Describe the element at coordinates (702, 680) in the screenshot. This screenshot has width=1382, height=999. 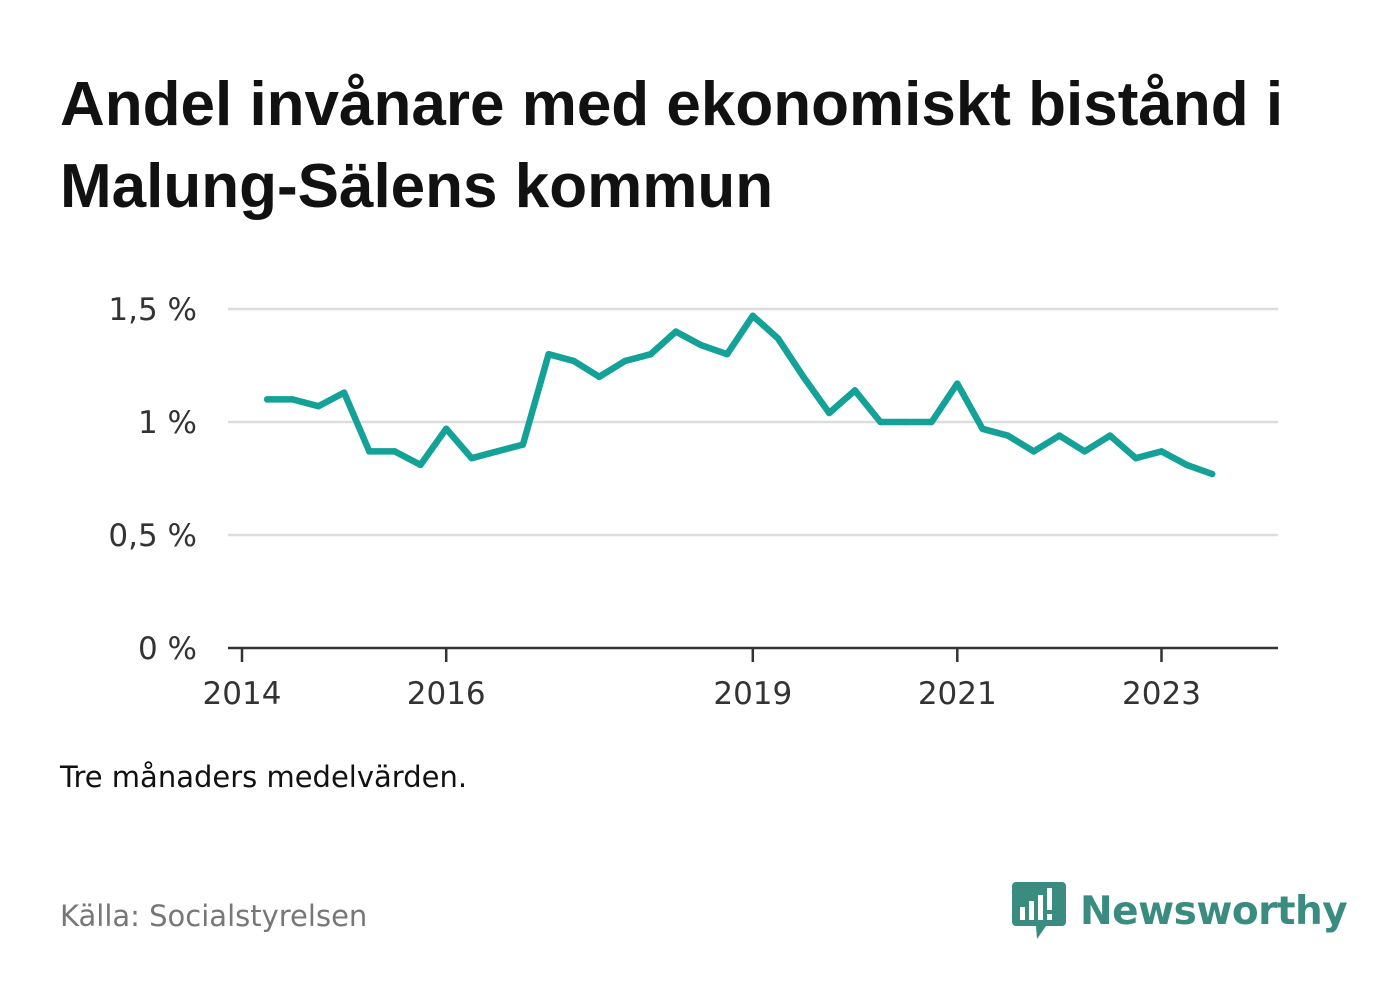
I see `x-axis-ticks: 2014 2016 2019 2021 2023` at that location.